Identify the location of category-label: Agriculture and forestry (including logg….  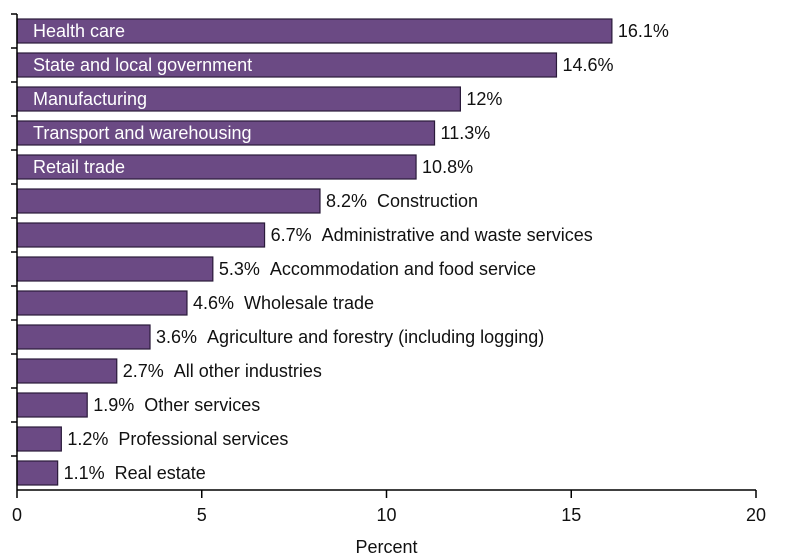
(375, 337).